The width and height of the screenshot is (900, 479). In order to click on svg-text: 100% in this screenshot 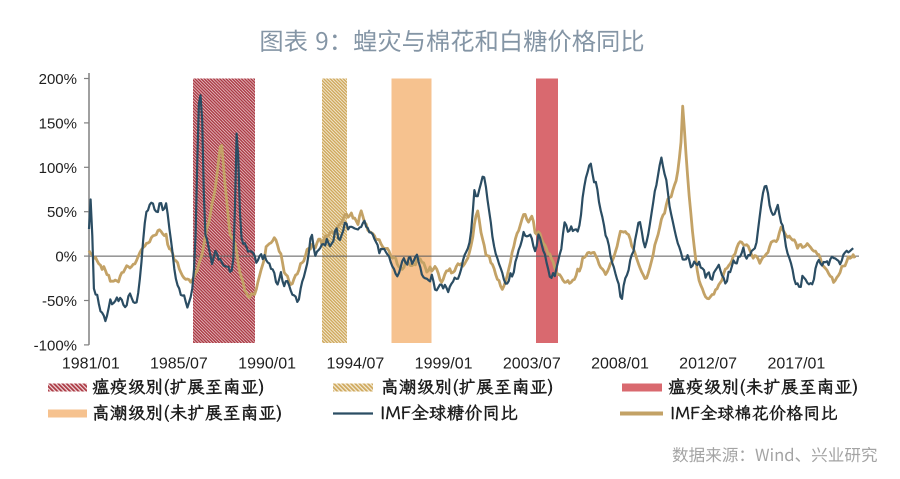, I will do `click(58, 168)`.